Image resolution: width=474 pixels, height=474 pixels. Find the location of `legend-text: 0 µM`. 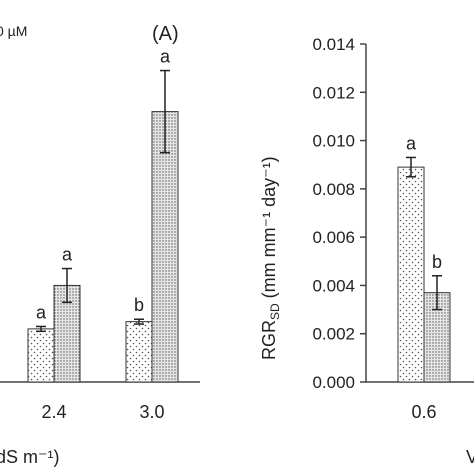

legend-text: 0 µM is located at coordinates (13, 31).